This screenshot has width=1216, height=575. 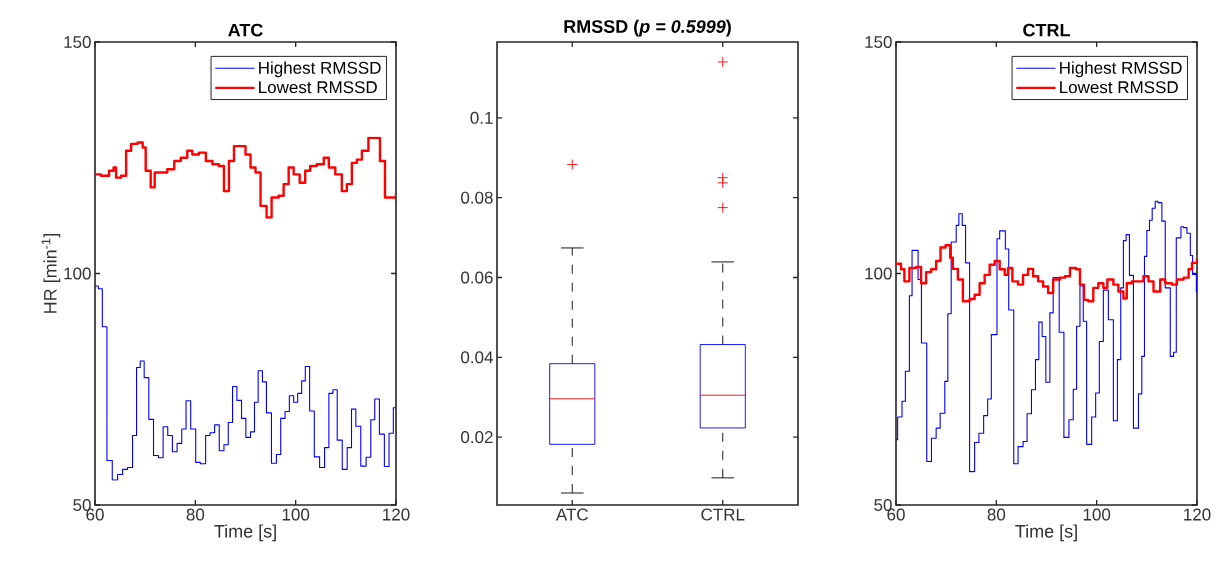 I want to click on y-tick-label: 0.04, so click(x=477, y=357).